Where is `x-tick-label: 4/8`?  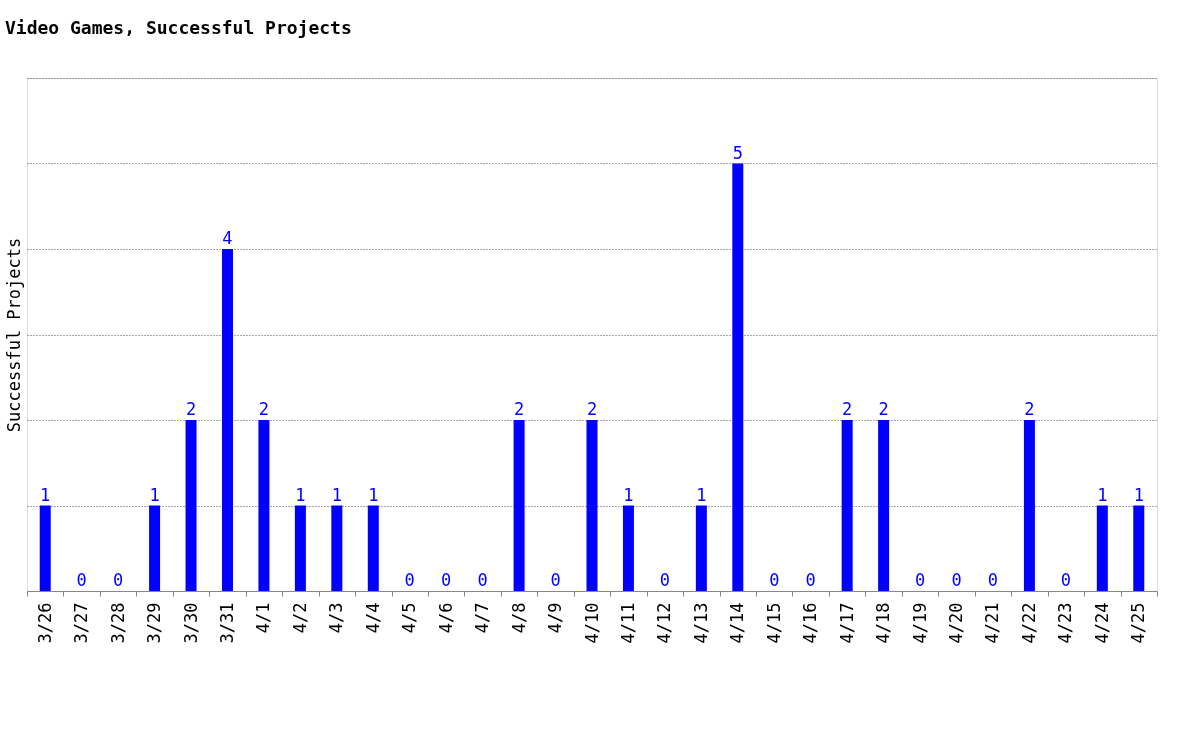
x-tick-label: 4/8 is located at coordinates (518, 618).